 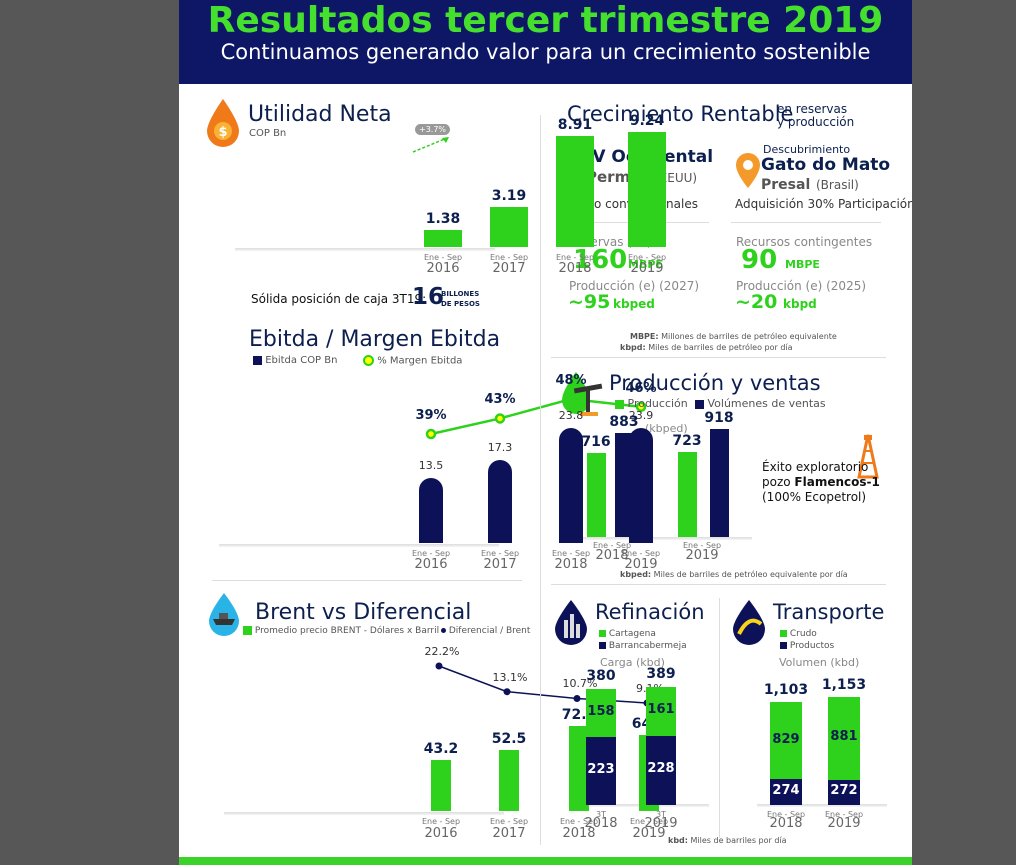 I want to click on ebitda-year-label: 2018, so click(x=571, y=564).